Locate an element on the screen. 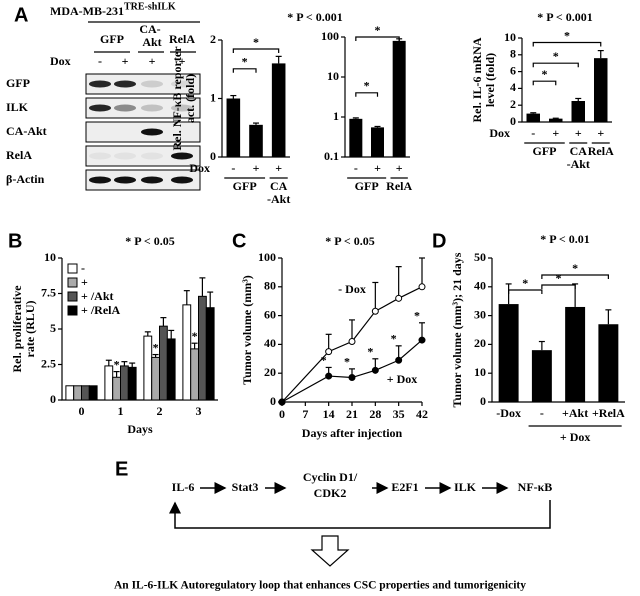  x-row-label: Dox is located at coordinates (499, 133).